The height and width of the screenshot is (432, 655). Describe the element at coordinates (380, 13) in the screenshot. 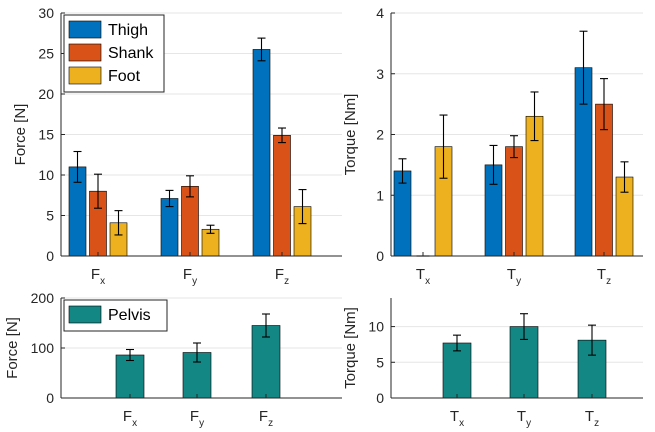

I see `y-tick-label: 4` at that location.